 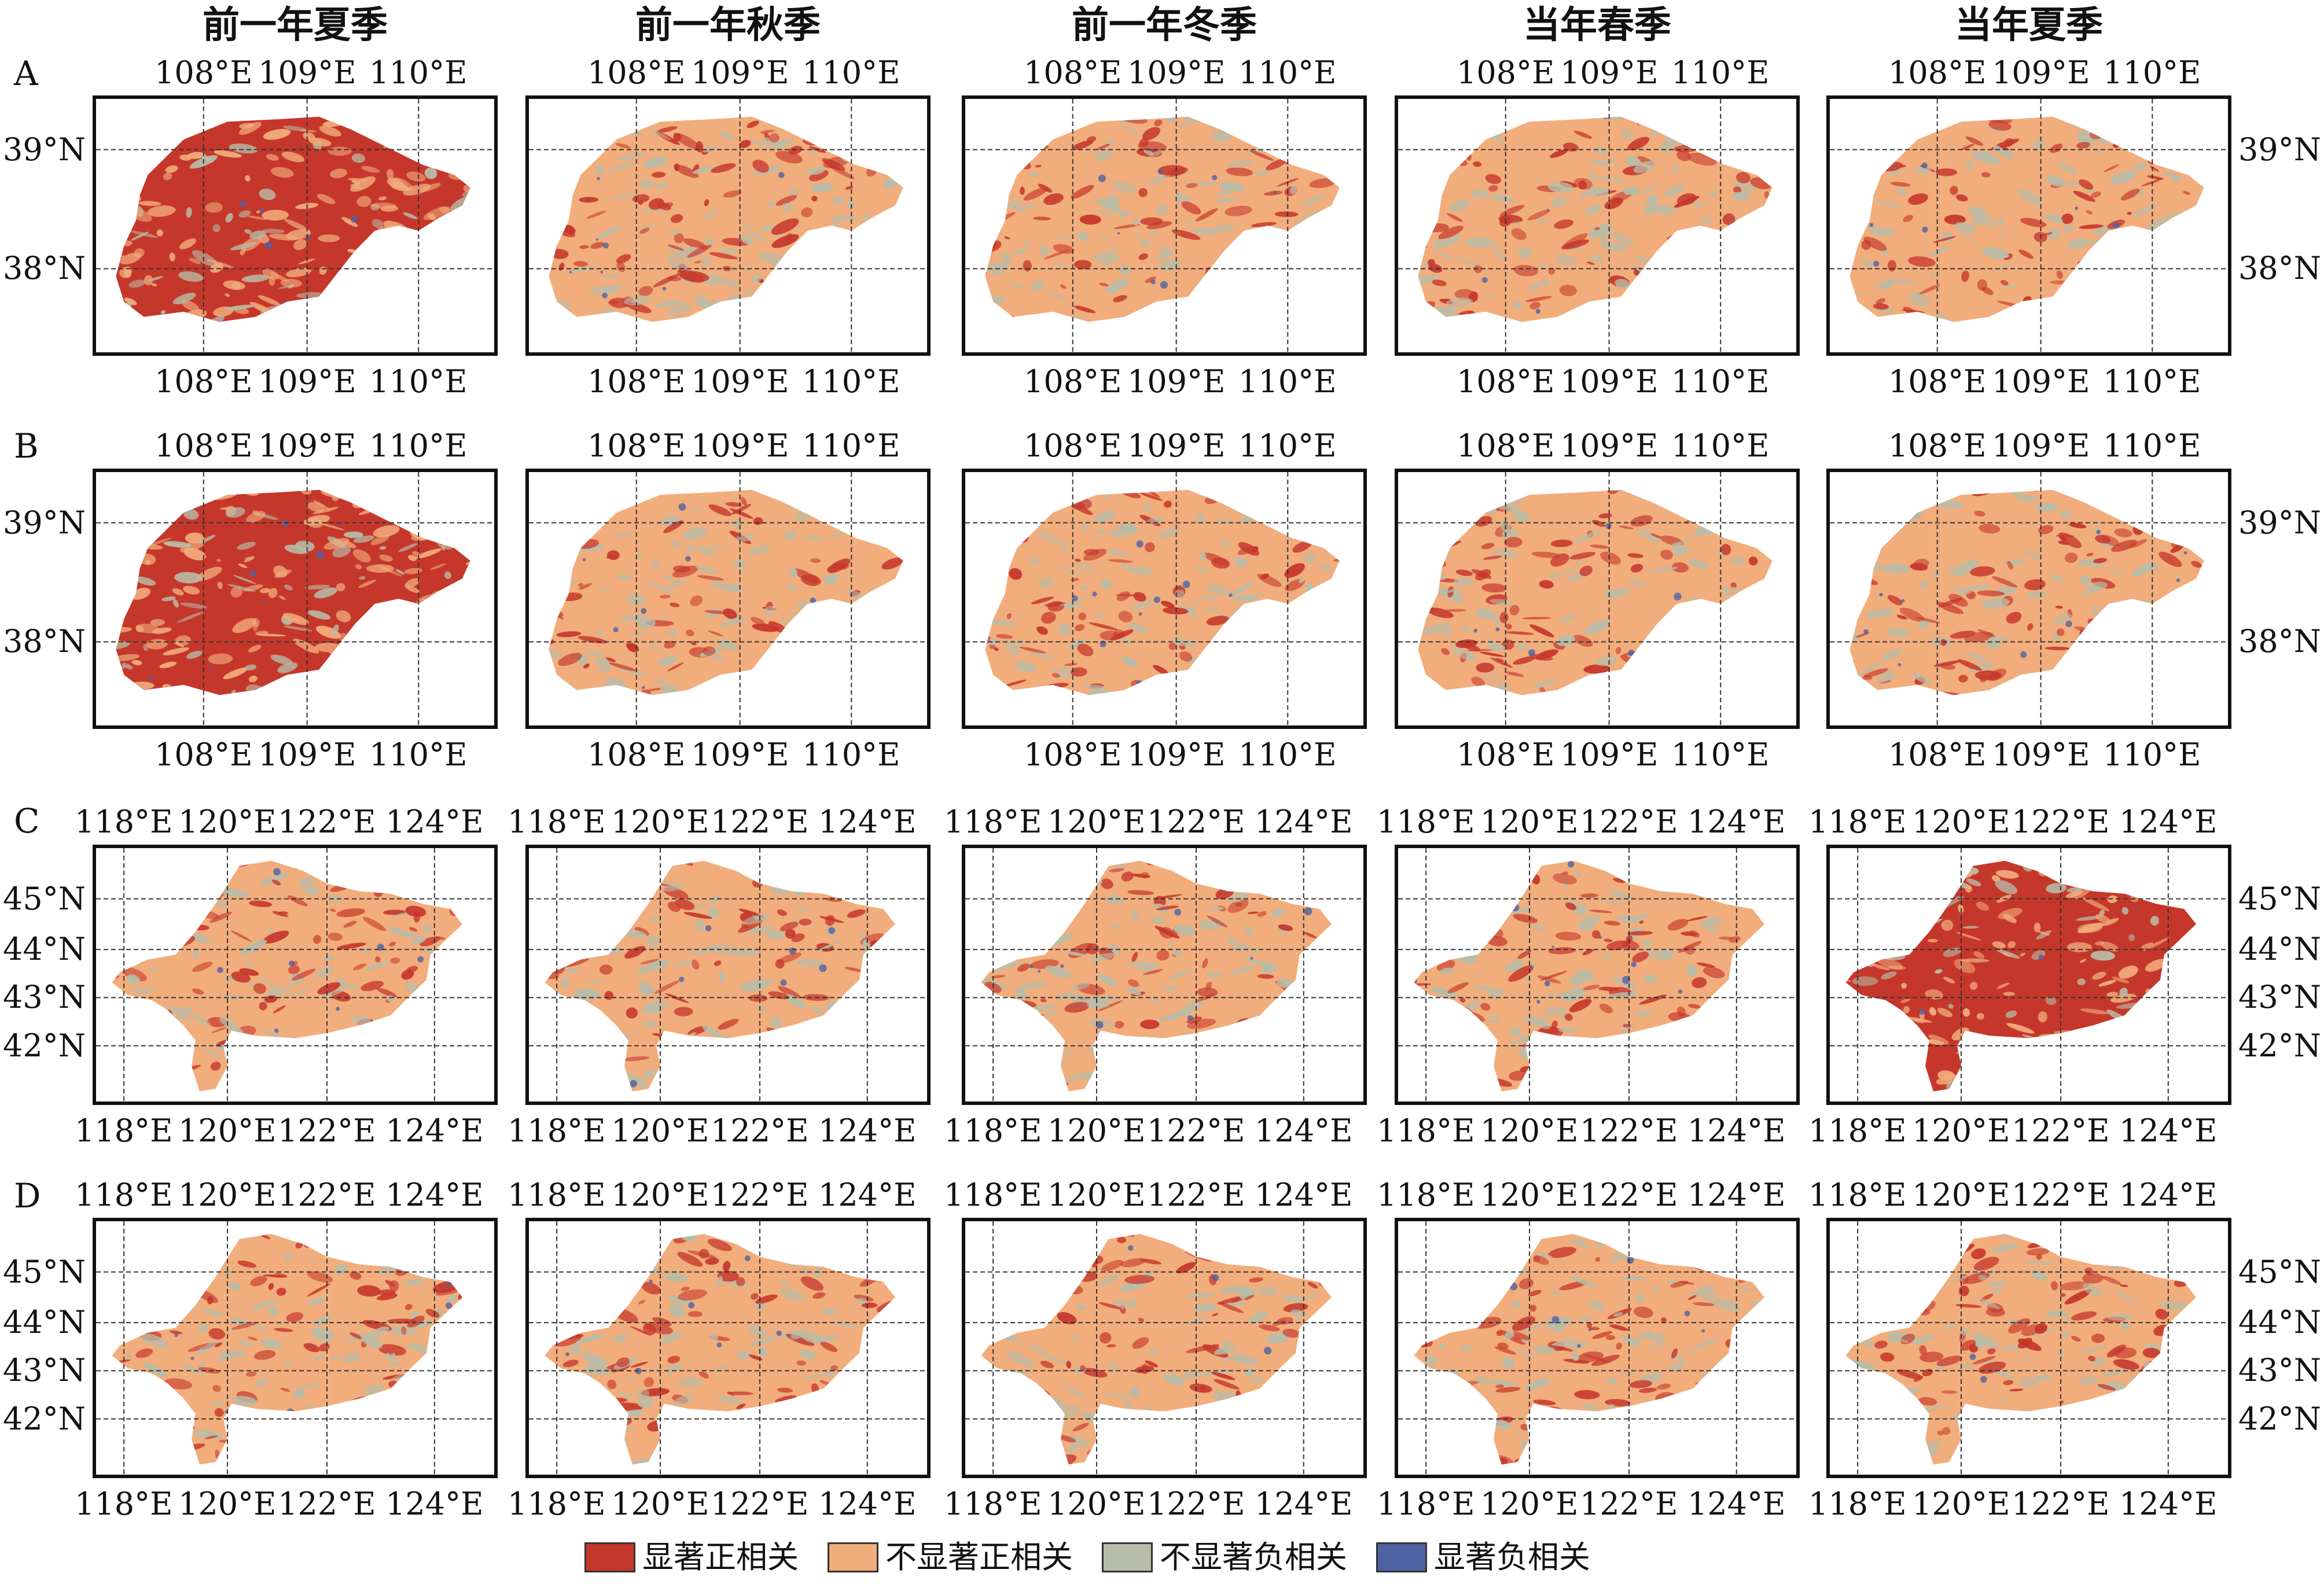 I want to click on lon-tick-label: 118°E, so click(x=993, y=1131).